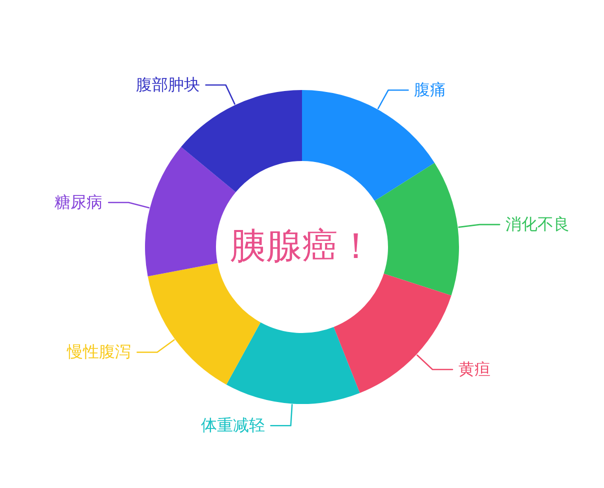 The image size is (604, 488). I want to click on slice-label: 体重减轻, so click(232, 425).